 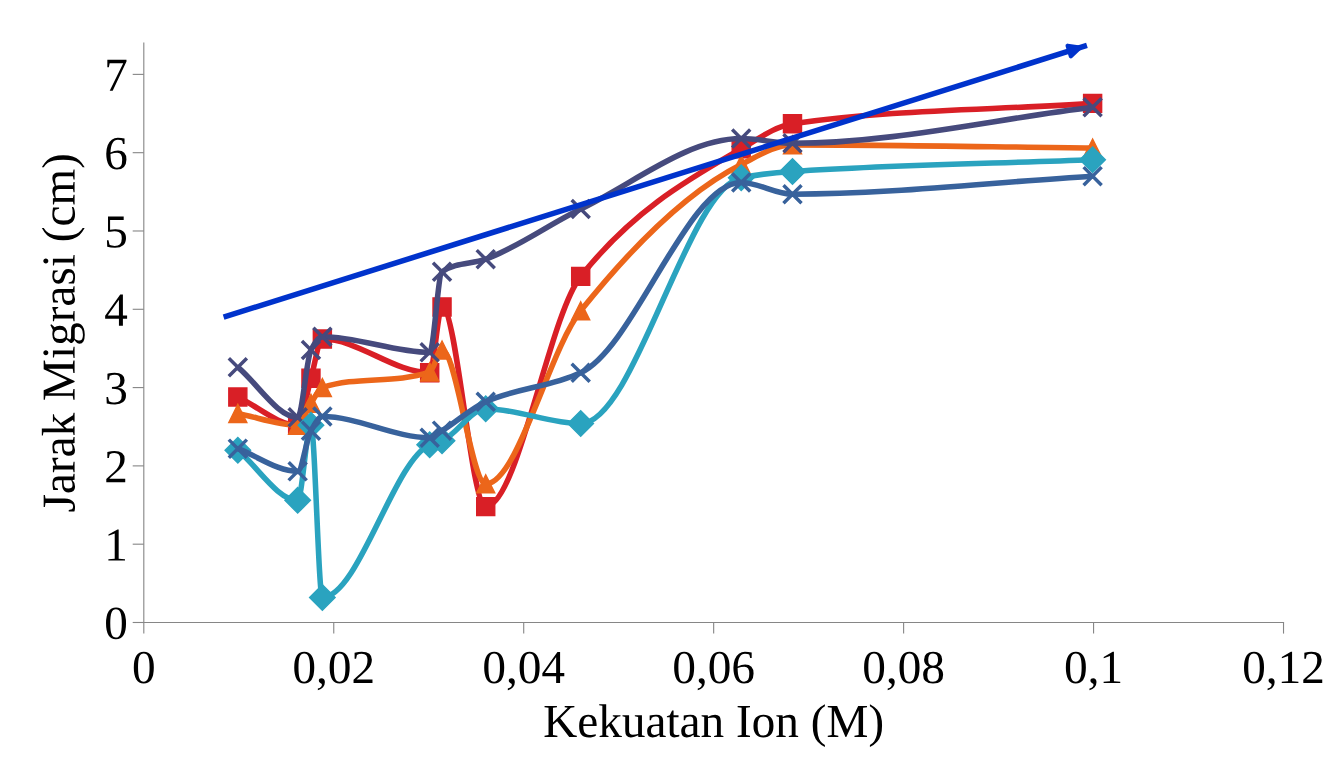 I want to click on x-tick-label: 0,06, so click(x=714, y=671).